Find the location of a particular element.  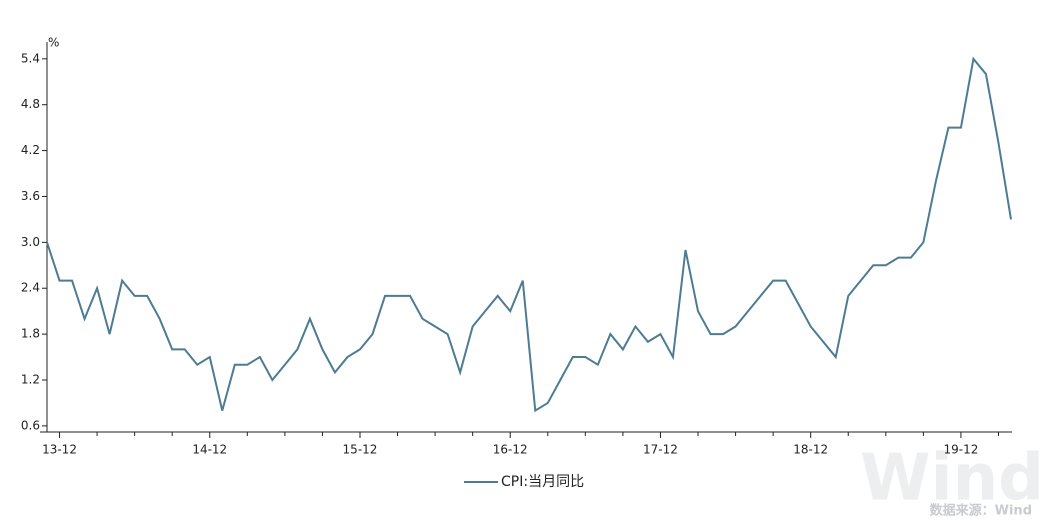

y-tick-label: 2.4 is located at coordinates (30, 288).